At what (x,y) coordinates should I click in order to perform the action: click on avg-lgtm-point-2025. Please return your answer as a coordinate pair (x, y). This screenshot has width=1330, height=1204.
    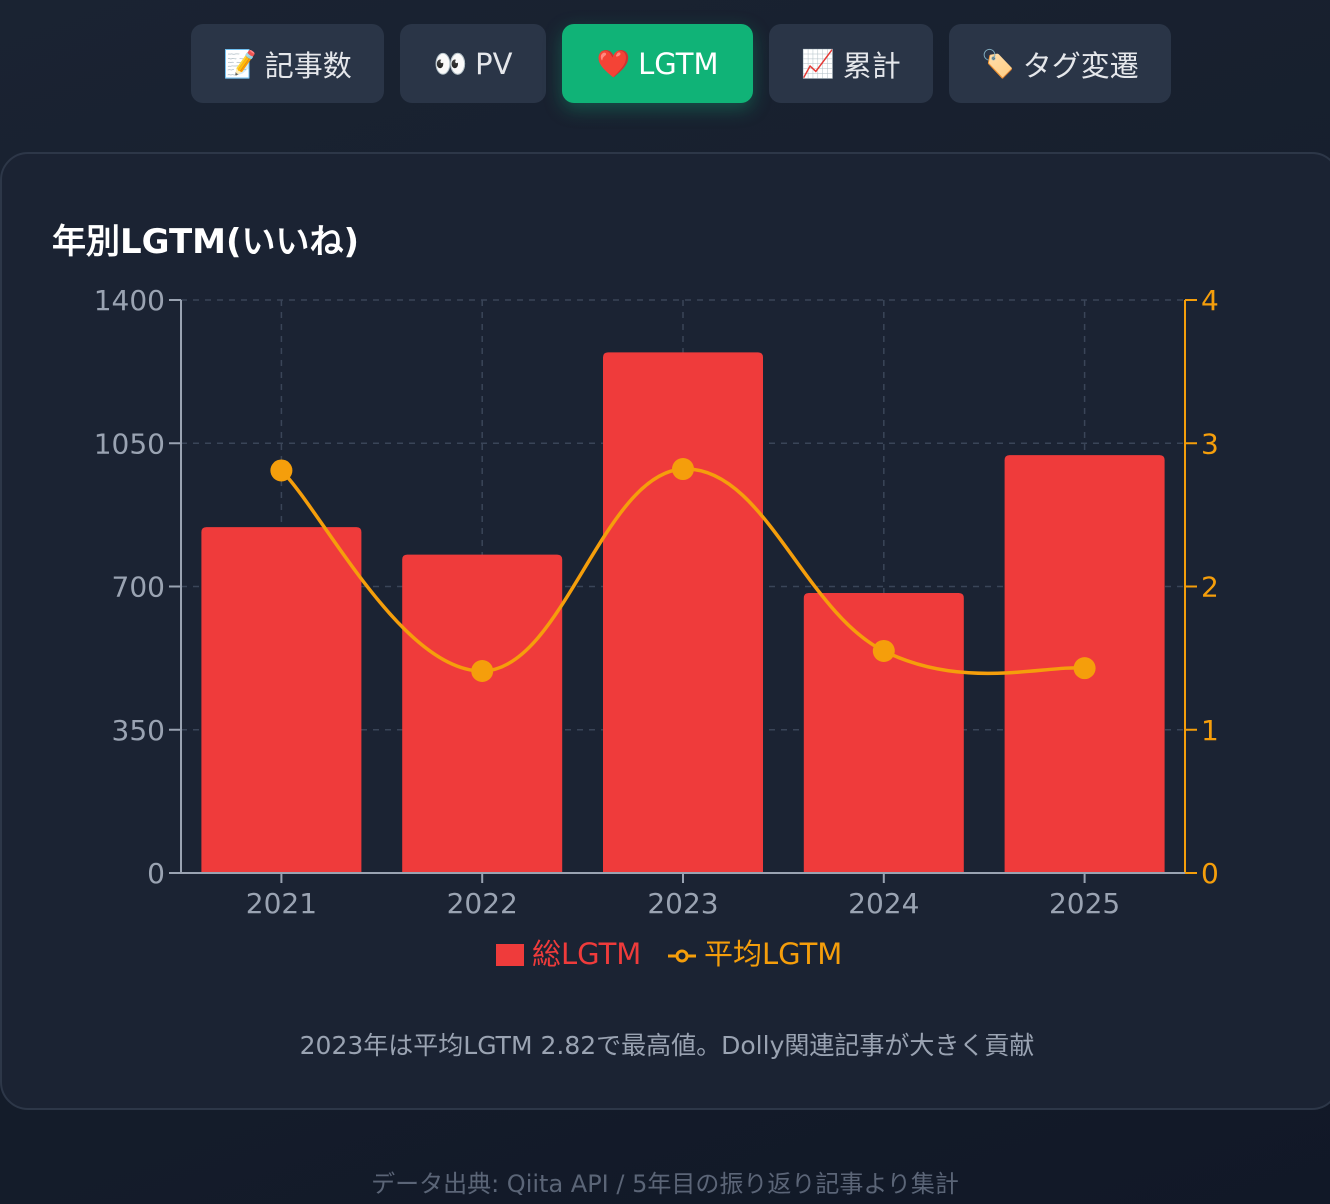
    Looking at the image, I should click on (1084, 668).